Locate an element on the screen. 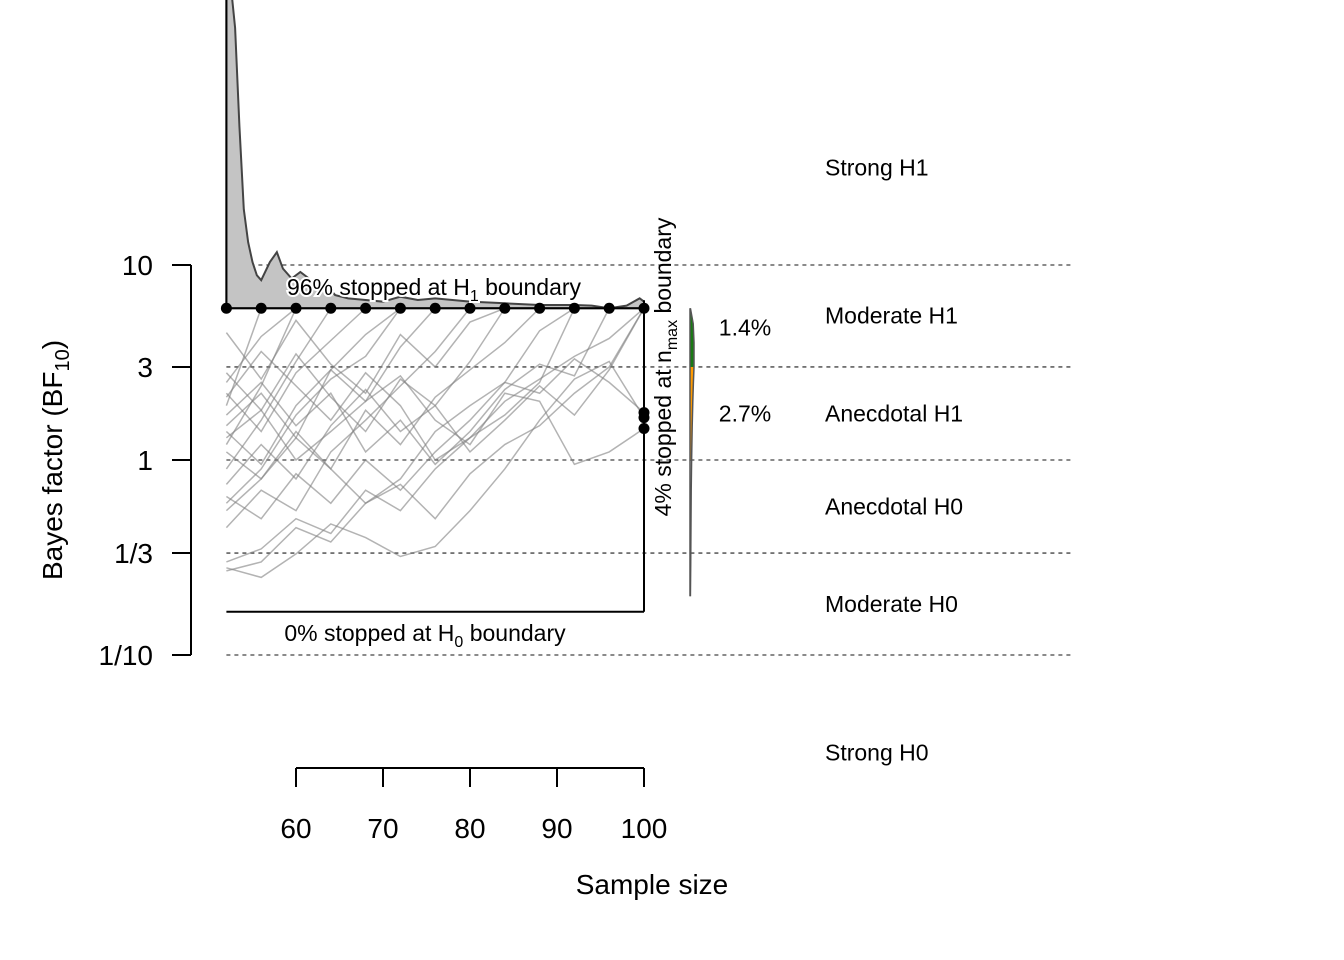  nmax-stop-annotation: 4% stopped at nmax boundary is located at coordinates (665, 366).